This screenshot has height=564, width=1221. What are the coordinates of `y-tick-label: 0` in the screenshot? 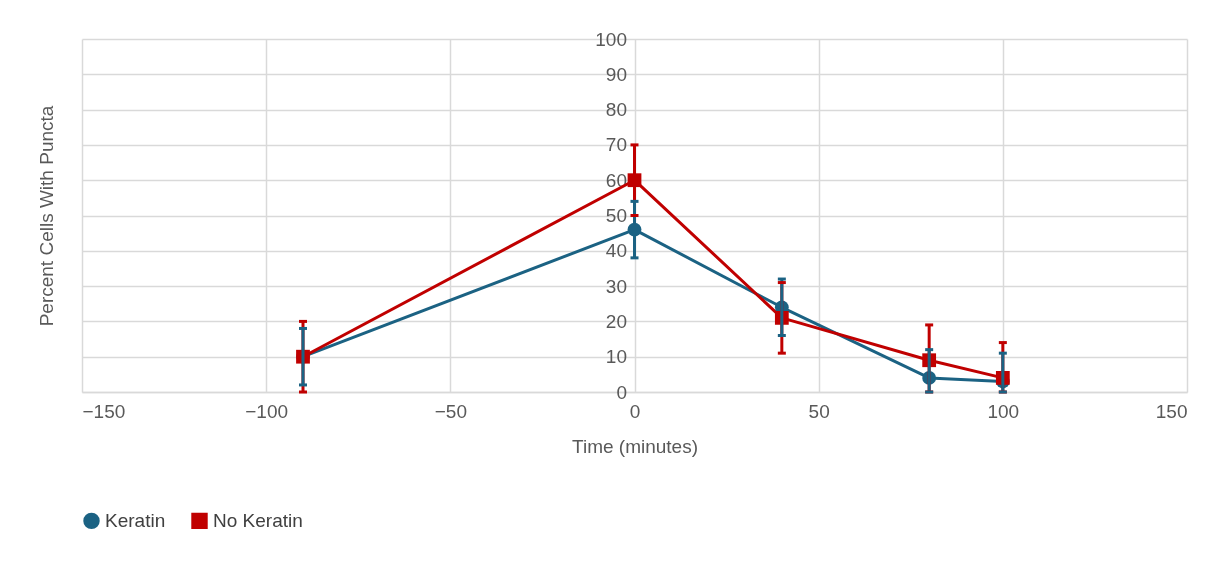 It's located at (621, 392).